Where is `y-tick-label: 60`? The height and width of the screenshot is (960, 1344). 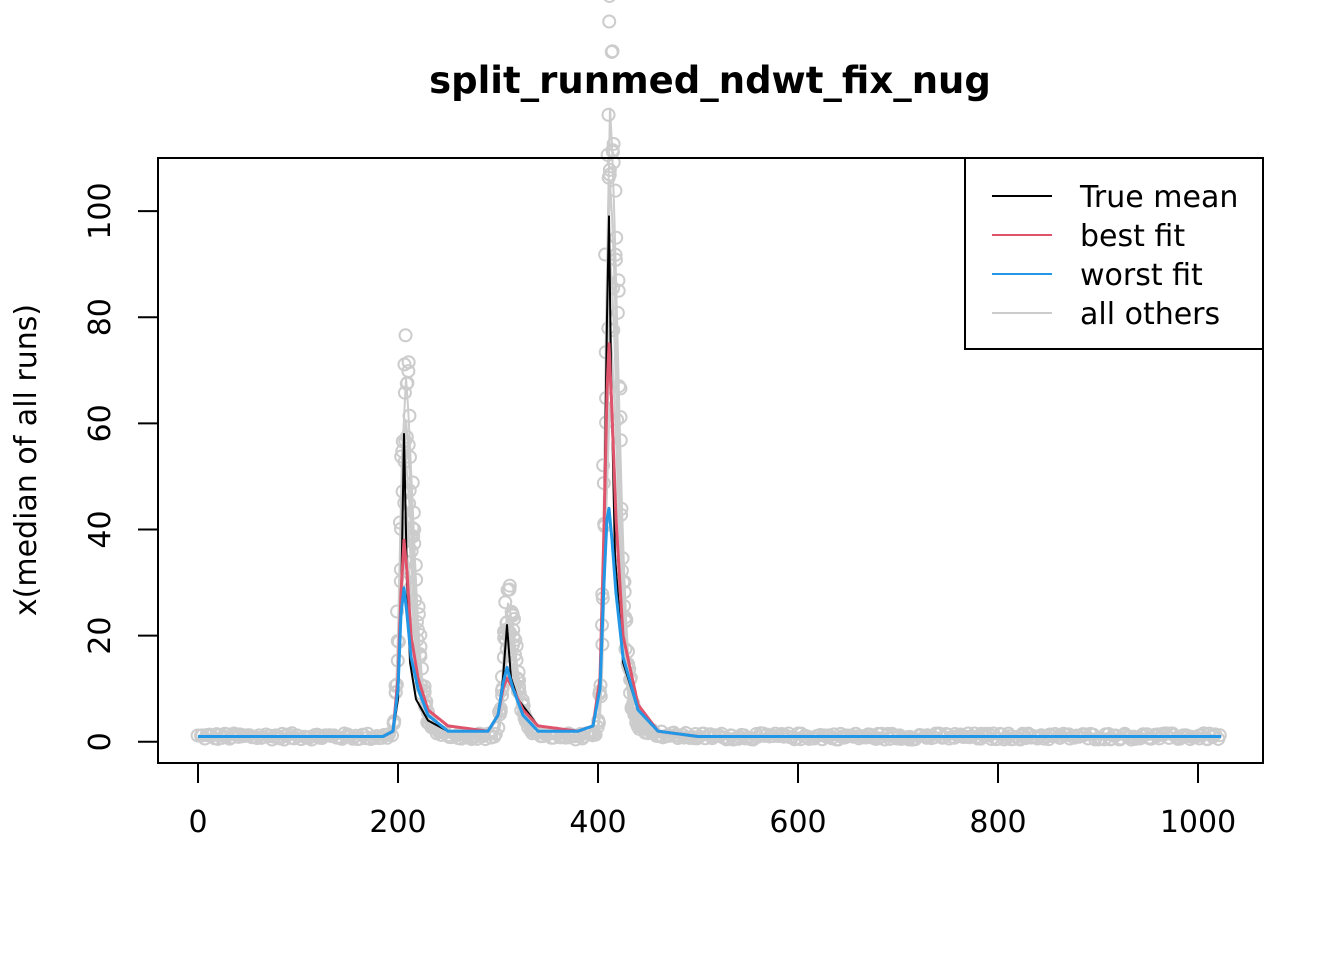 y-tick-label: 60 is located at coordinates (100, 423).